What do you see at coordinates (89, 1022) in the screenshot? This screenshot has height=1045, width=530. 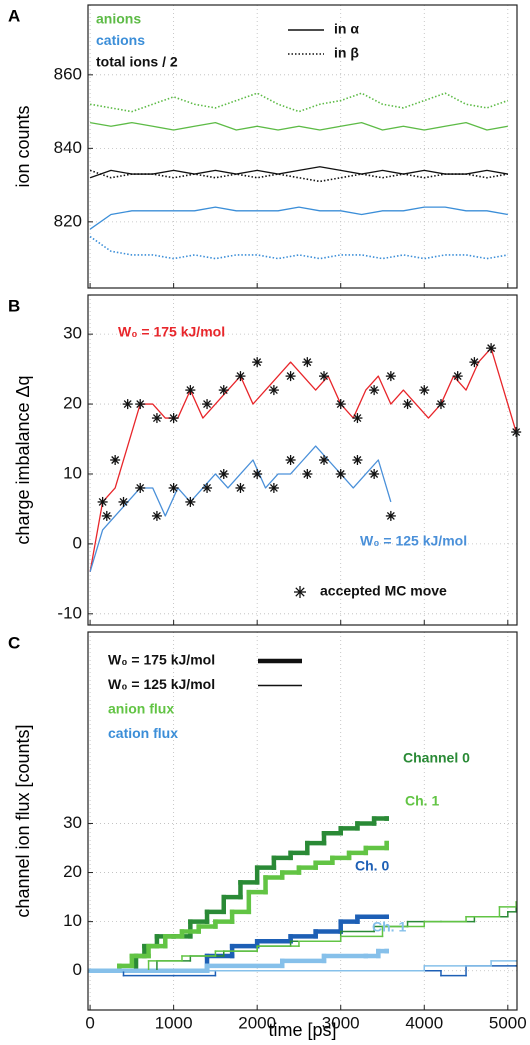 I see `x-tick-label: 0` at bounding box center [89, 1022].